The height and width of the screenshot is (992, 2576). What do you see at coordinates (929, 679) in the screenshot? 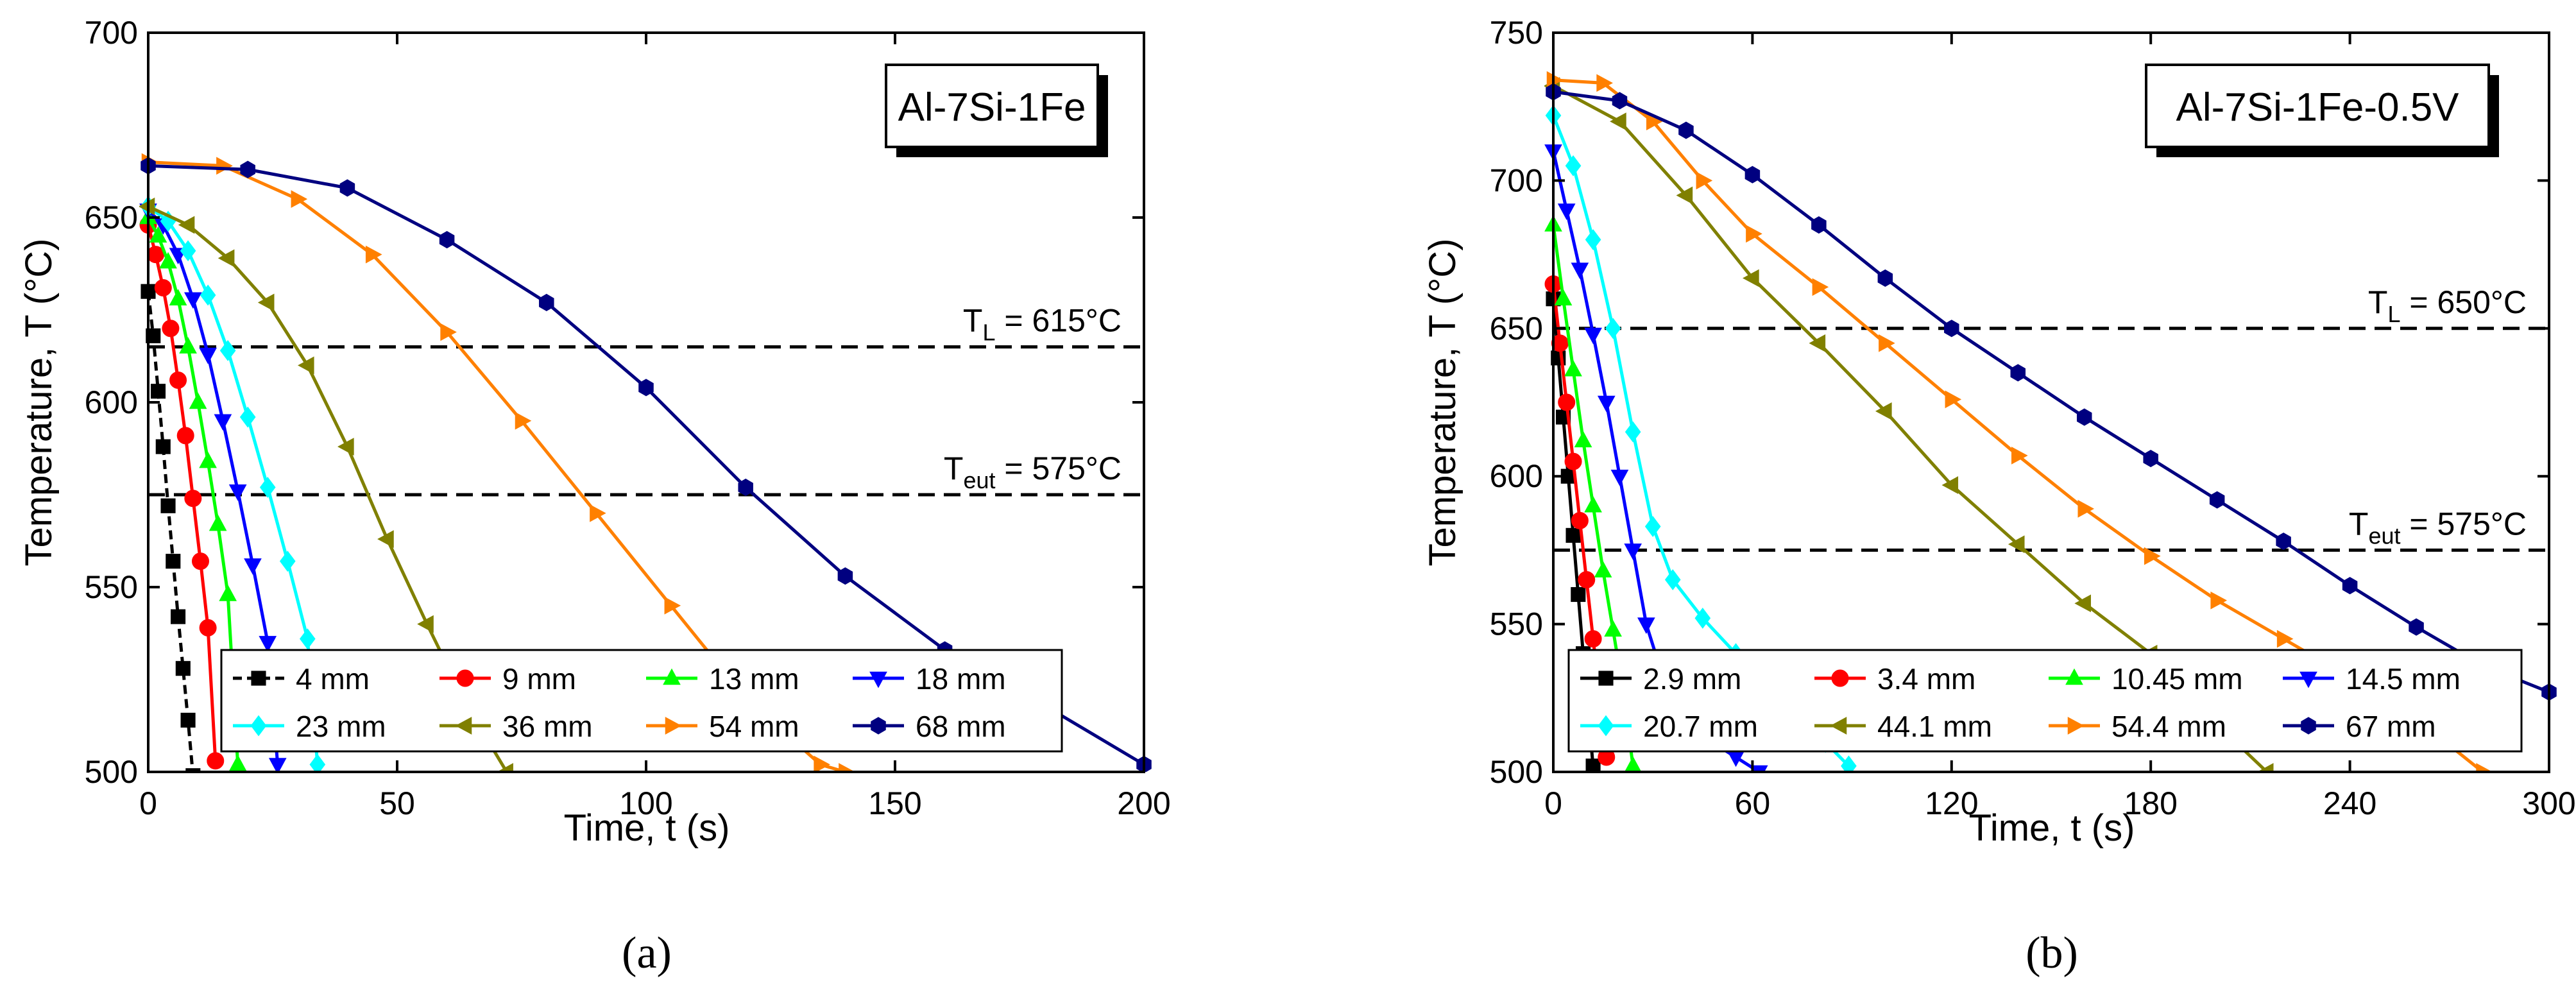
I see `legend-item-18-mm: 18 mm` at bounding box center [929, 679].